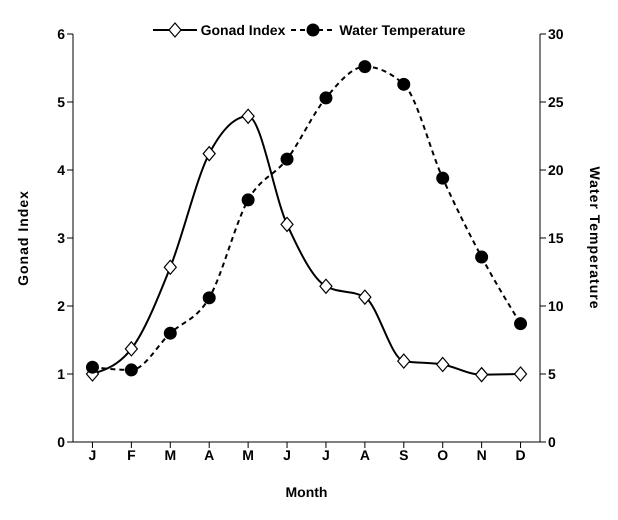 The width and height of the screenshot is (618, 520). Describe the element at coordinates (61, 374) in the screenshot. I see `y-tick-label: 1` at that location.